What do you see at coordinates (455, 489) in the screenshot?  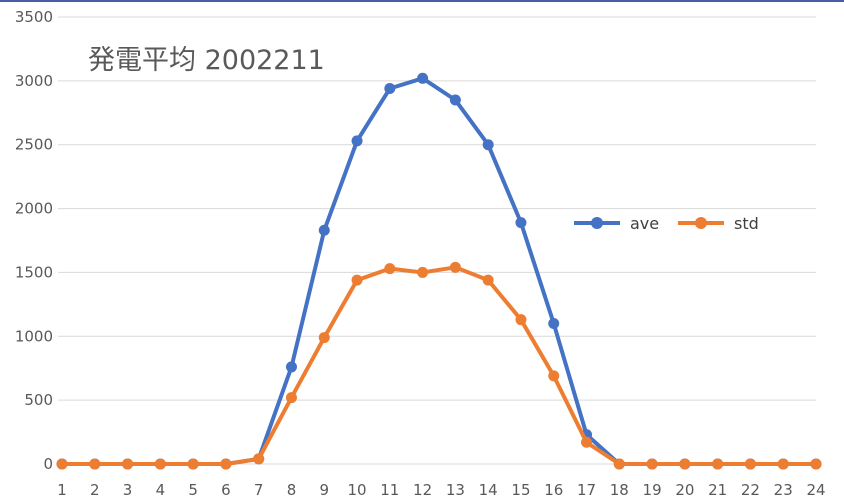 I see `x-tick-label: 13` at bounding box center [455, 489].